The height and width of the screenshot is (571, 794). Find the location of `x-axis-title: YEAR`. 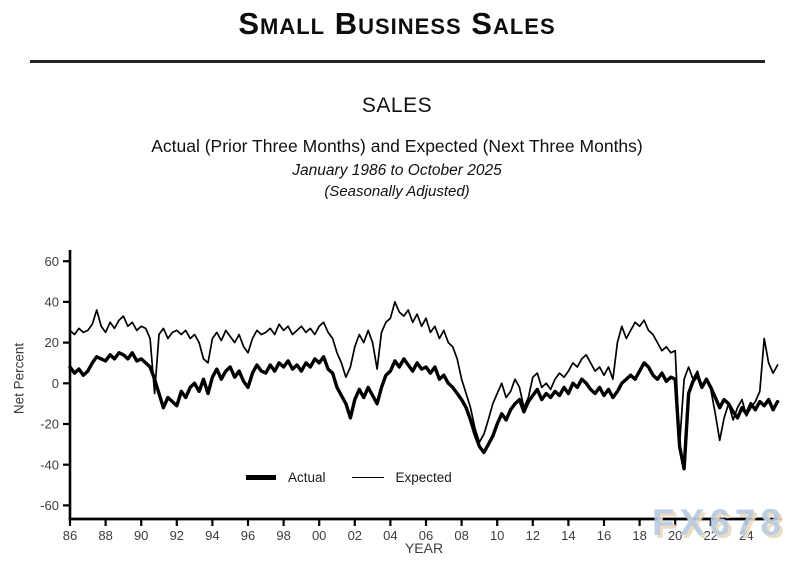

x-axis-title: YEAR is located at coordinates (424, 548).